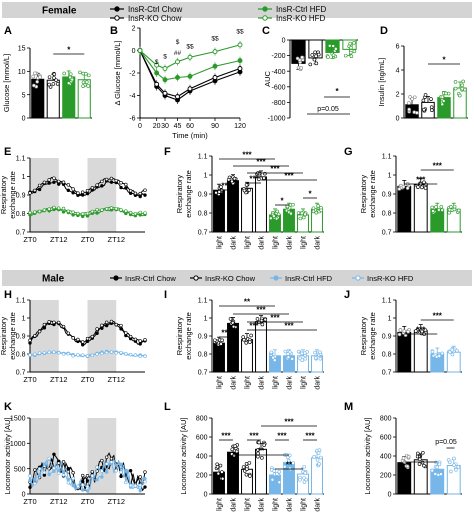 The height and width of the screenshot is (520, 474). What do you see at coordinates (178, 126) in the screenshot?
I see `x-tick-label-B: 45` at bounding box center [178, 126].